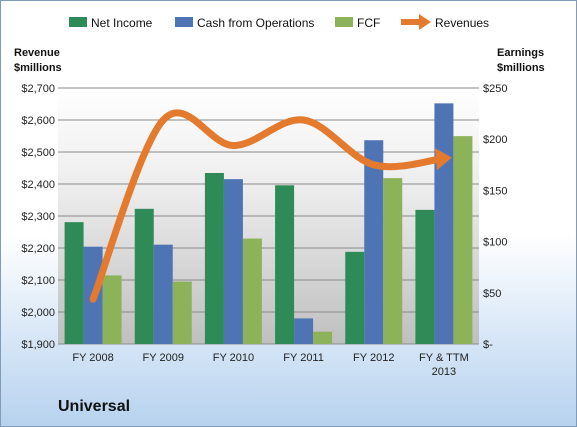  I want to click on legend-arrow-revenues, so click(425, 22).